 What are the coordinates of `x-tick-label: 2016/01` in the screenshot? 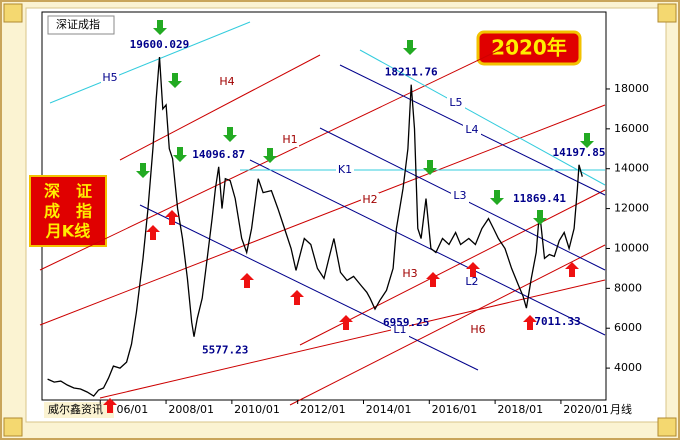 It's located at (455, 409).